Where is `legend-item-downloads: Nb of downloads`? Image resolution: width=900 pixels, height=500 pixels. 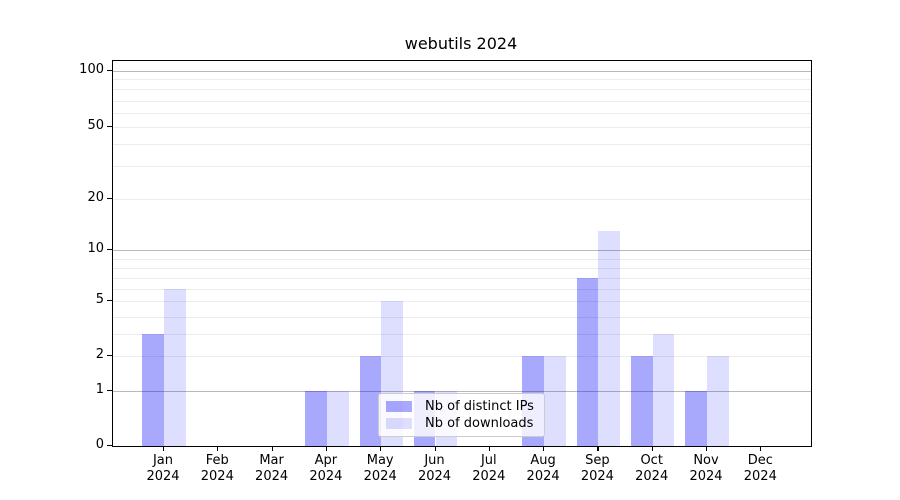
legend-item-downloads: Nb of downloads is located at coordinates (461, 423).